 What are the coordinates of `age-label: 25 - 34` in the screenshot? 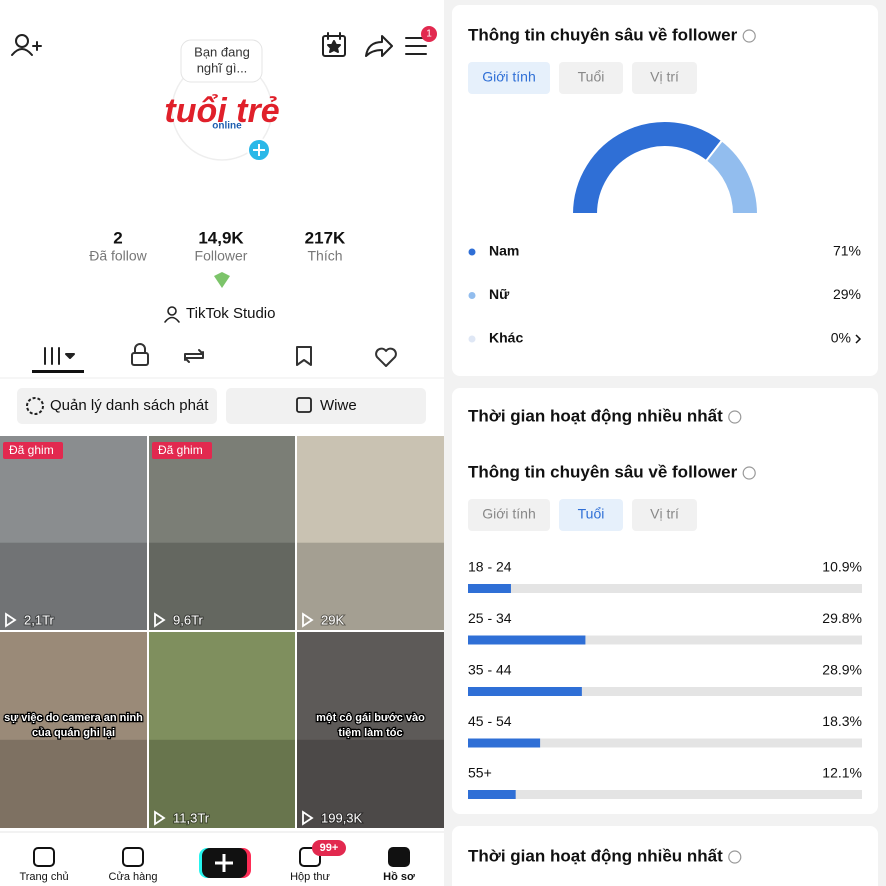 It's located at (490, 618).